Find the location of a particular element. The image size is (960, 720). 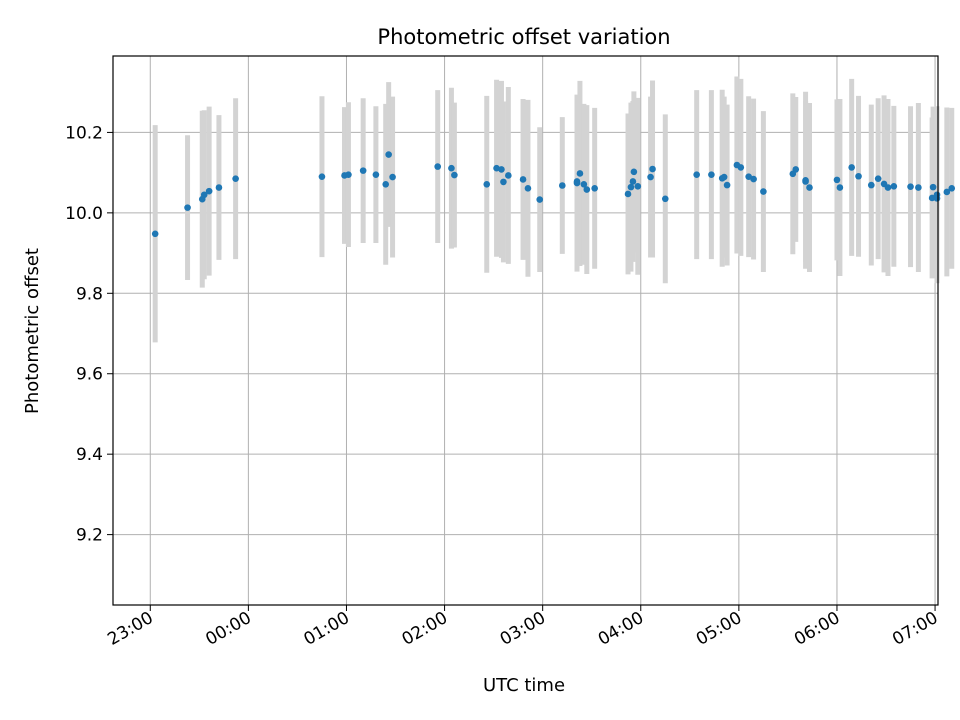

data-points is located at coordinates (553, 194).